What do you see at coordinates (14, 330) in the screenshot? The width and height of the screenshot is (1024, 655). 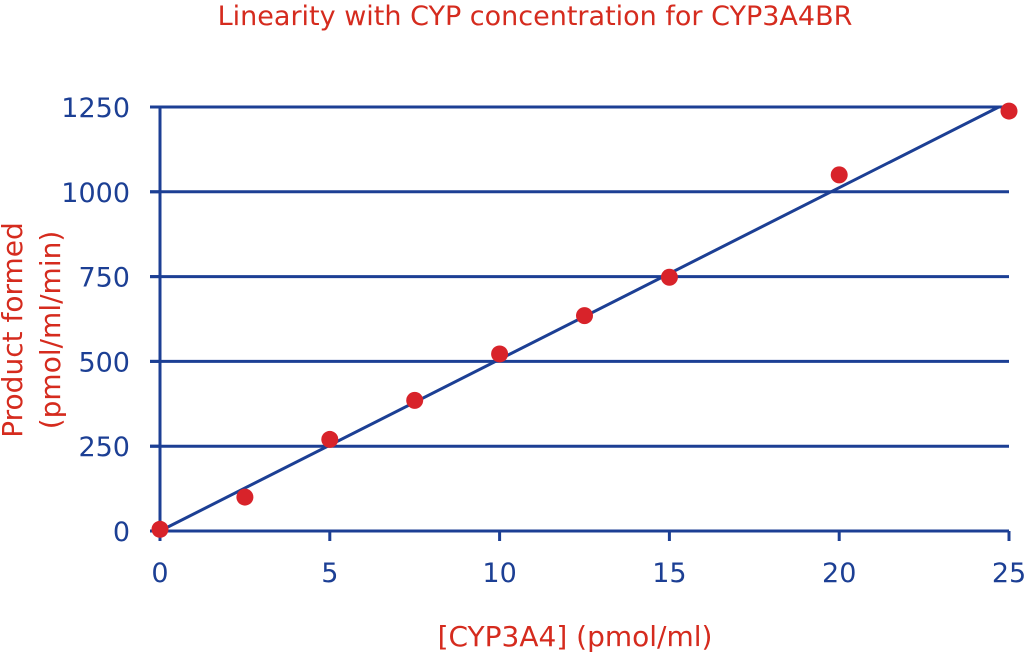 I see `y-axis-label-line1: Product formed` at bounding box center [14, 330].